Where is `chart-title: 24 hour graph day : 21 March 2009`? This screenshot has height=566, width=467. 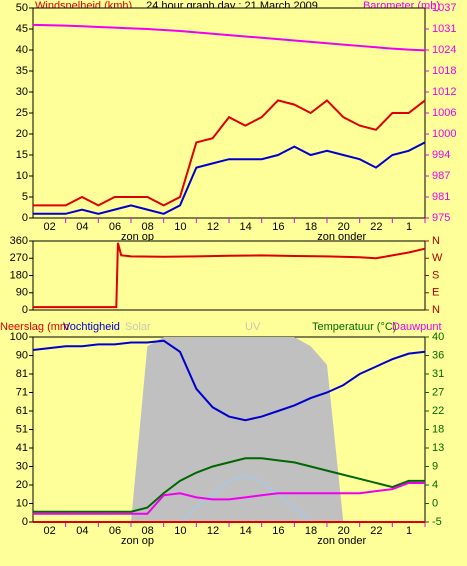
chart-title: 24 hour graph day : 21 March 2009 is located at coordinates (232, 6).